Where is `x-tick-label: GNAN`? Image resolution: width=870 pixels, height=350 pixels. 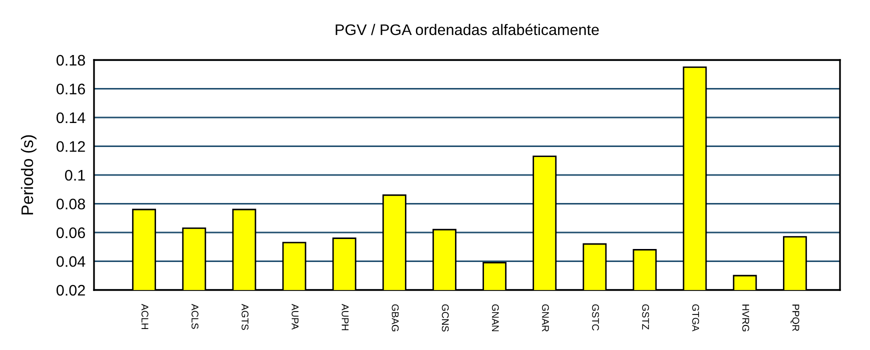 x-tick-label: GNAN is located at coordinates (495, 318).